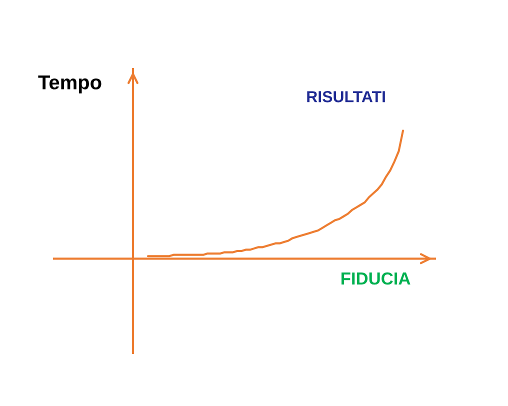  Describe the element at coordinates (376, 278) in the screenshot. I see `x-axis-title: FIDUCIA` at that location.